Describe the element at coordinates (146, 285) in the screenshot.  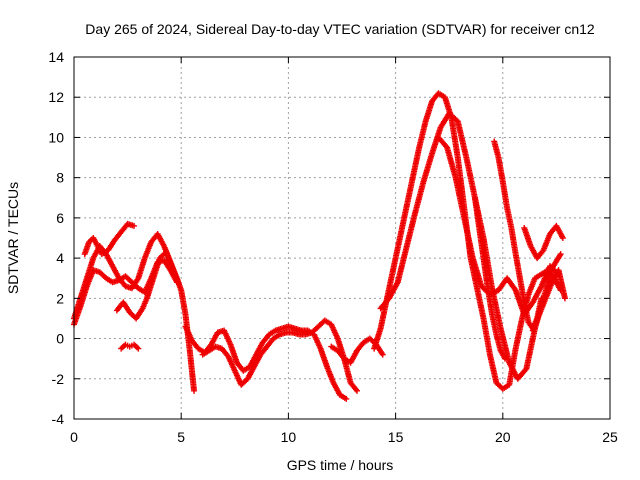
I see `series-sat-d` at that location.